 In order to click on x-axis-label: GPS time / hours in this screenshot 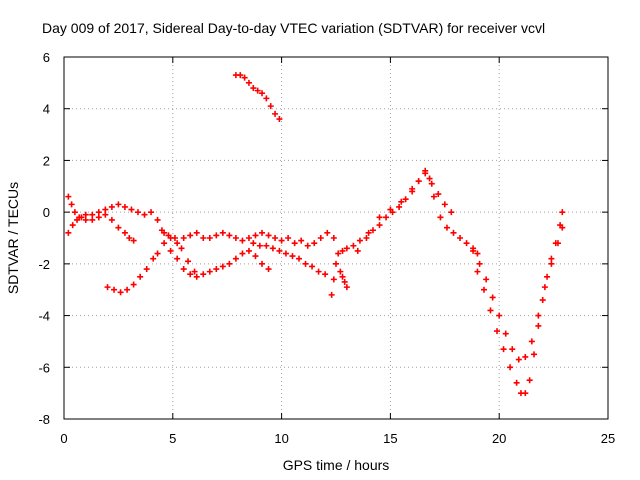, I will do `click(336, 465)`.